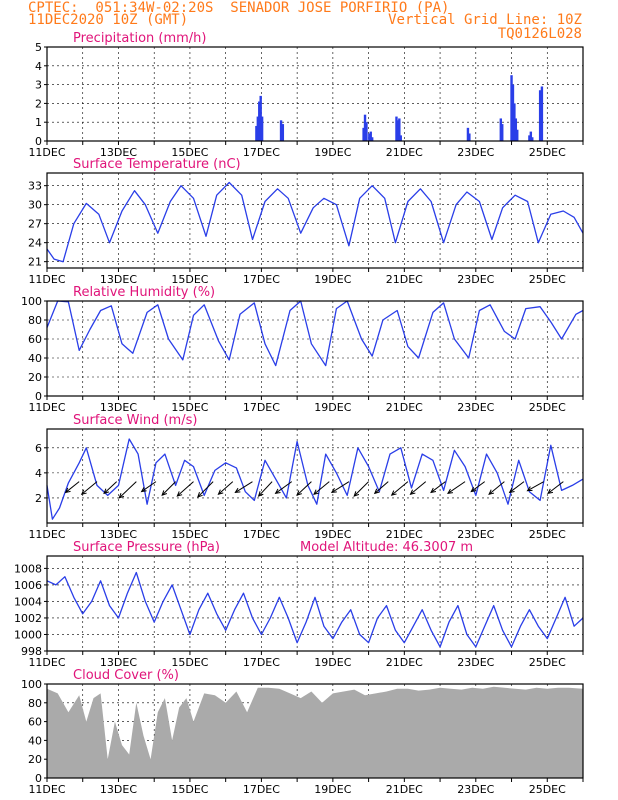 The width and height of the screenshot is (618, 800). What do you see at coordinates (28, 601) in the screenshot?
I see `y-tick-label: 1004` at bounding box center [28, 601].